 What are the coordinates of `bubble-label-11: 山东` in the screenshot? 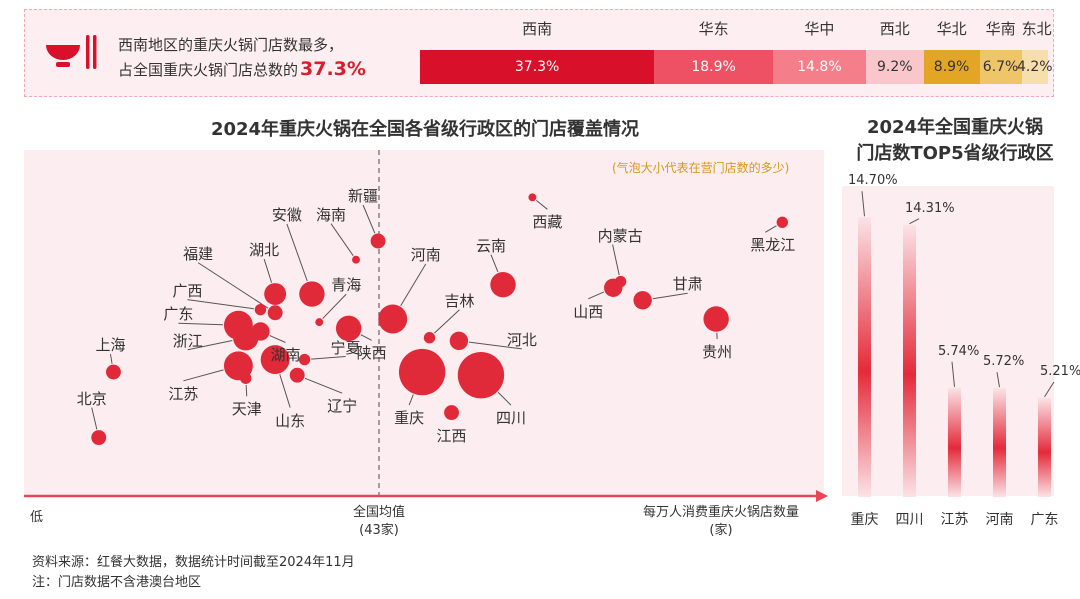 It's located at (290, 420).